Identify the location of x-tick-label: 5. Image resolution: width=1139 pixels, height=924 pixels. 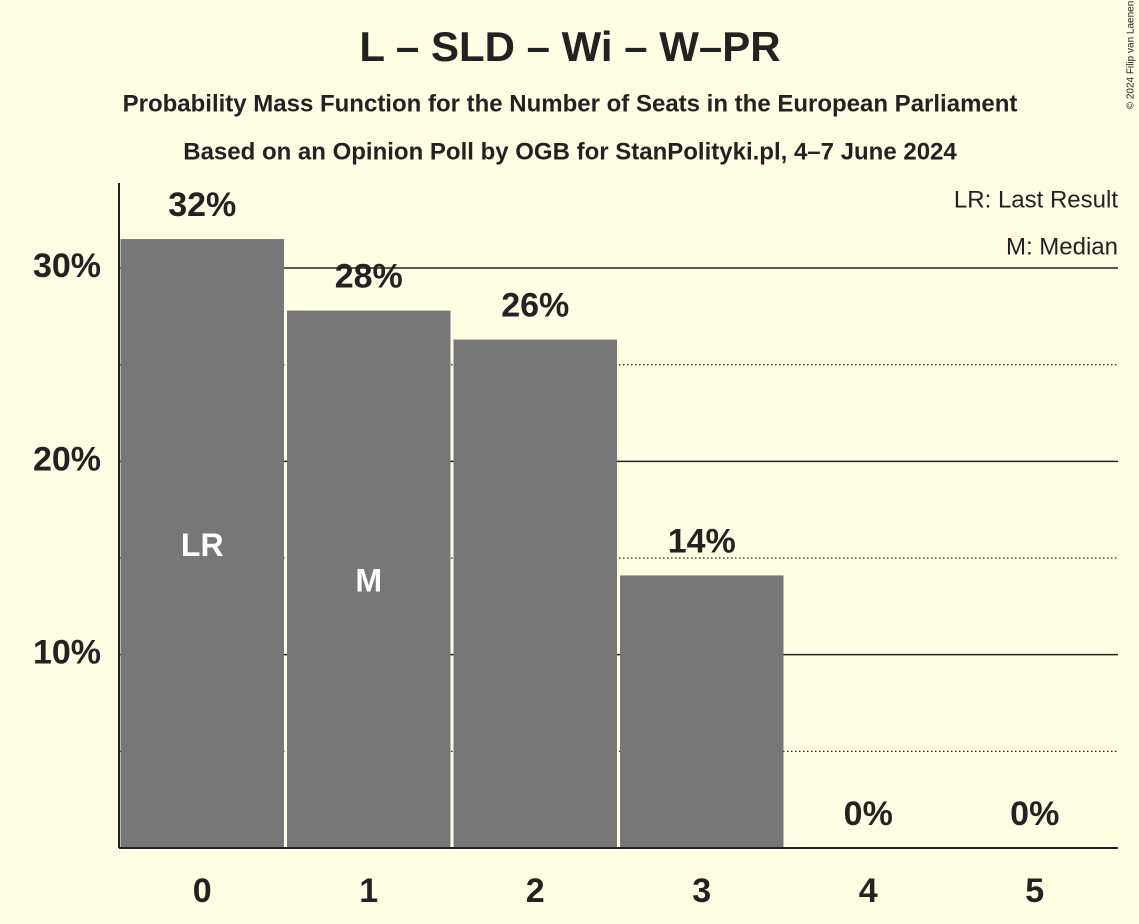
(1034, 891).